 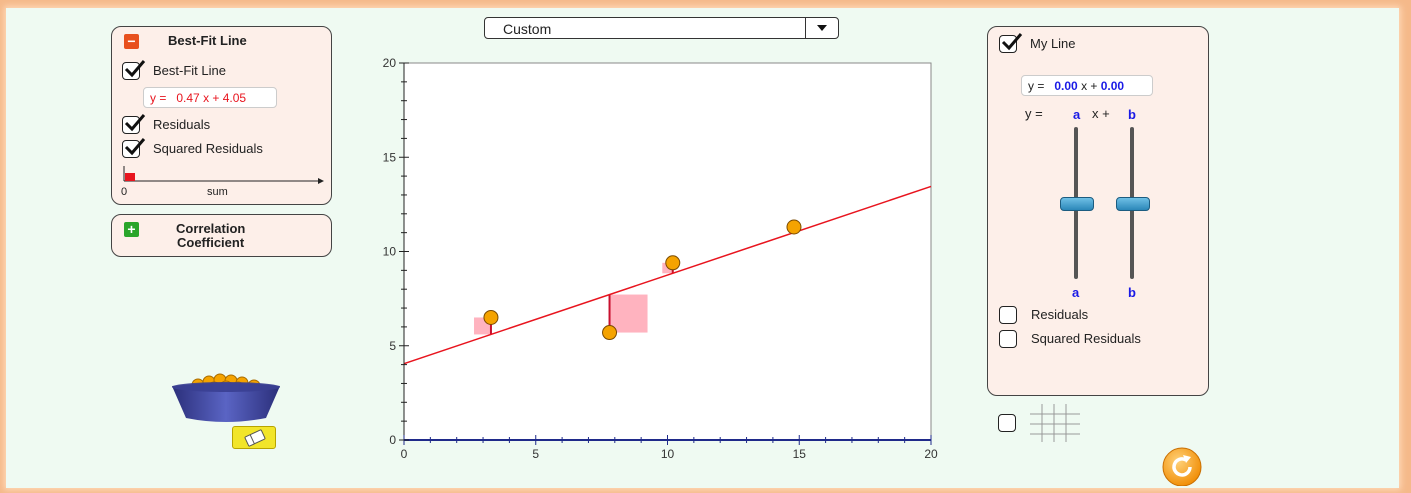 I want to click on collapse-best-fit-button: −, so click(x=131, y=41).